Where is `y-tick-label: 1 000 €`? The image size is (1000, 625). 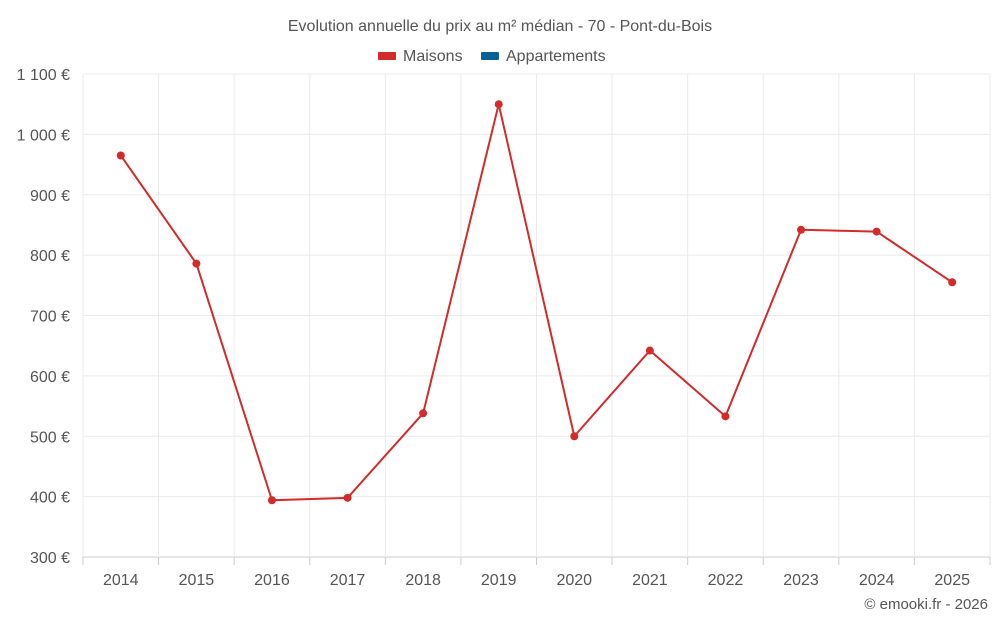 y-tick-label: 1 000 € is located at coordinates (43, 135).